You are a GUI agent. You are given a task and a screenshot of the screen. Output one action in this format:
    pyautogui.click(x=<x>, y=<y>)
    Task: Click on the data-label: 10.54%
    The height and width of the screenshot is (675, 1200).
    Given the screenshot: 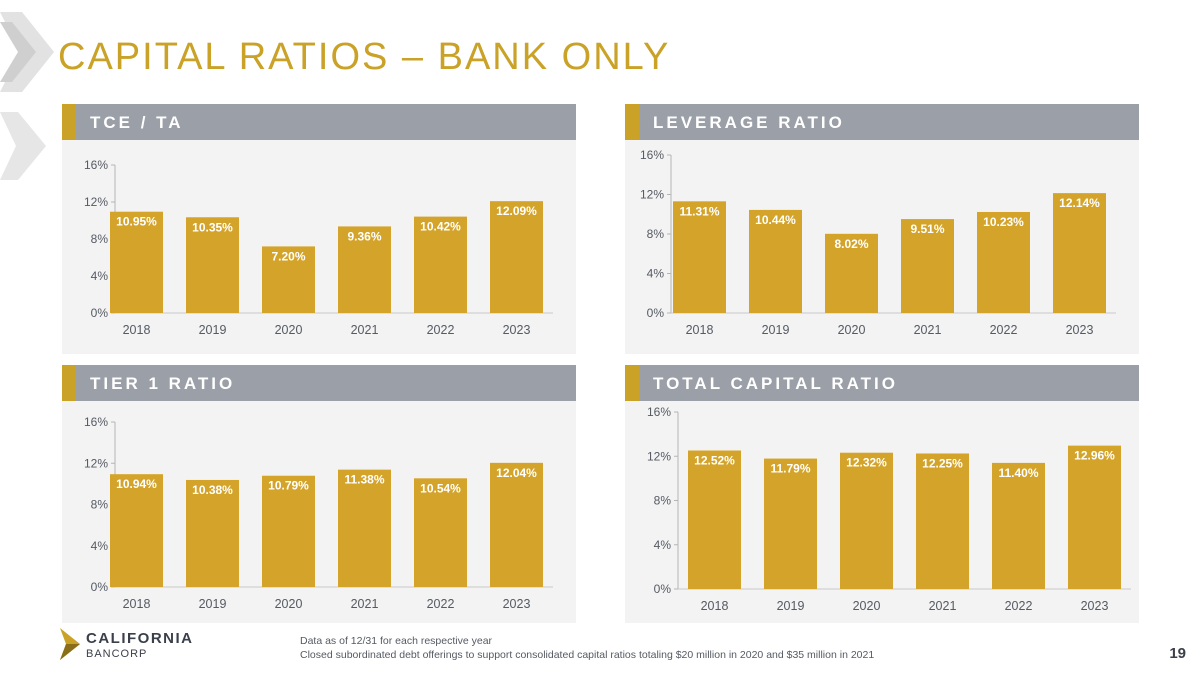 What is the action you would take?
    pyautogui.click(x=440, y=488)
    